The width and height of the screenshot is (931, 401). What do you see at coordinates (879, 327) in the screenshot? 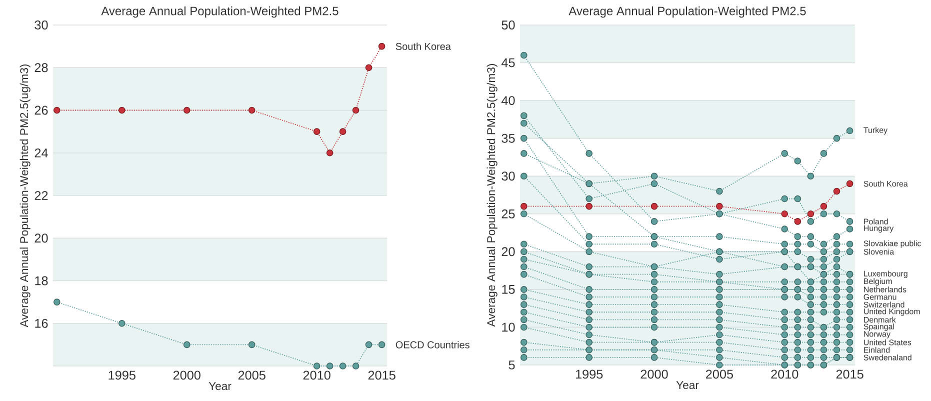
I see `series-label: Spaingal` at bounding box center [879, 327].